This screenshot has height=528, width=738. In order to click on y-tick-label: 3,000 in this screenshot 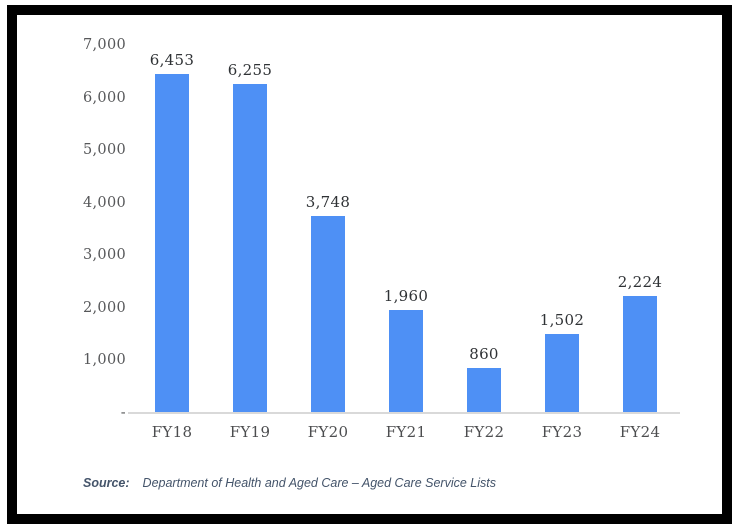, I will do `click(104, 255)`.